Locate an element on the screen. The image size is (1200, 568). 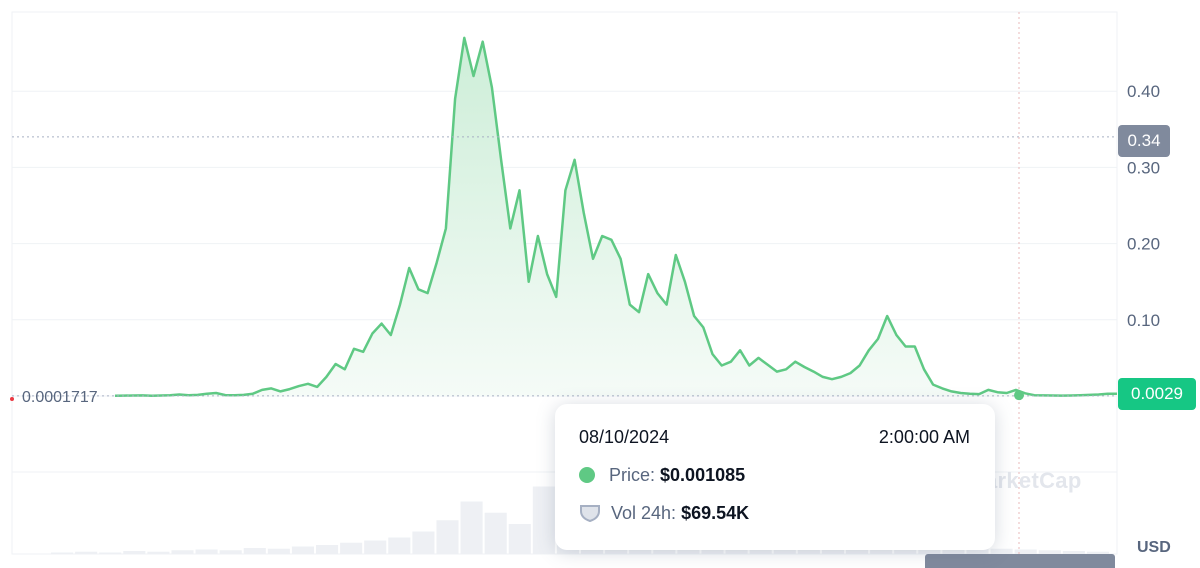
y-axis: 0.10 0.20 0.30 0.40 is located at coordinates (1143, 206).